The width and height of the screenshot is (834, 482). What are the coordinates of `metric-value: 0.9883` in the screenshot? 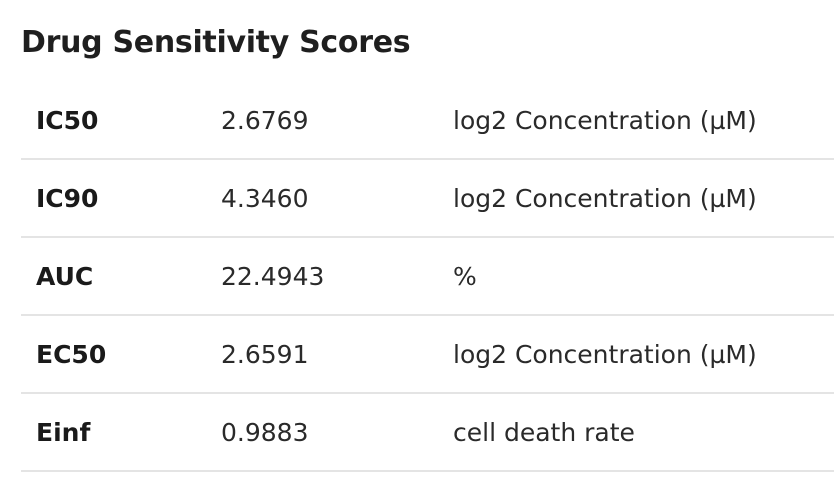 It's located at (337, 432).